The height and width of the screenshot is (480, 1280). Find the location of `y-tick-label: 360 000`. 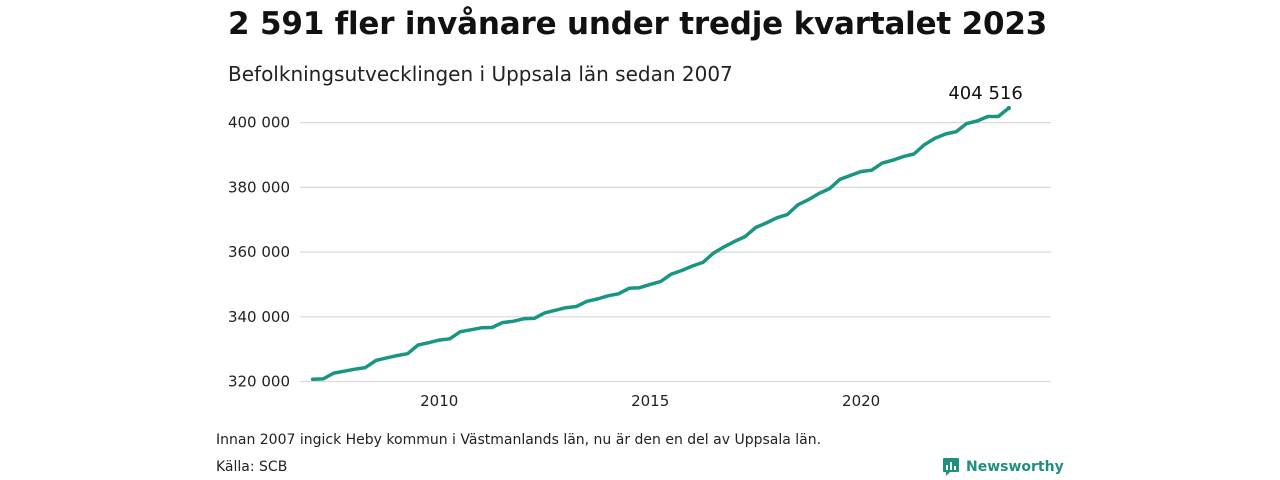

y-tick-label: 360 000 is located at coordinates (259, 252).